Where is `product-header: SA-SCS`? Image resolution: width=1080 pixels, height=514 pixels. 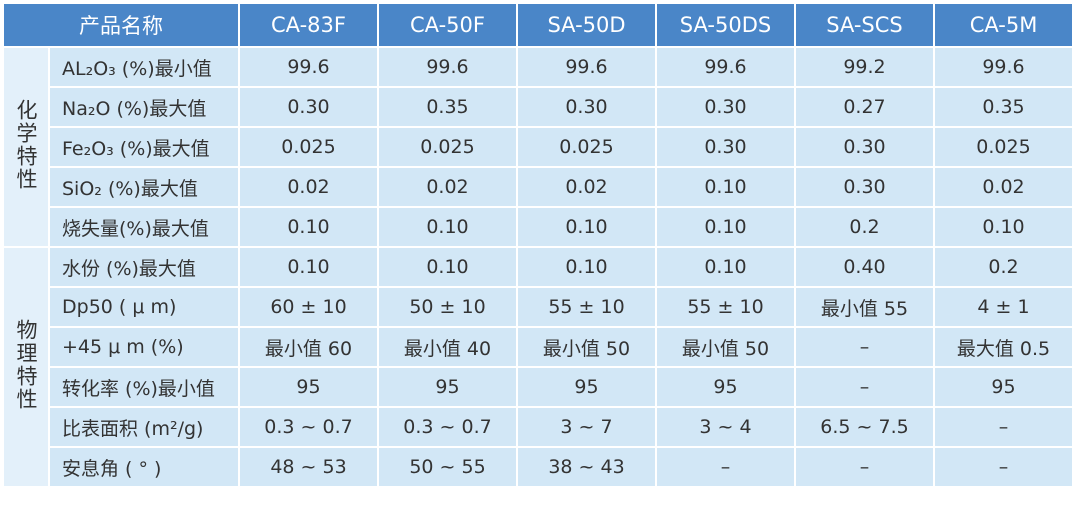
product-header: SA-SCS is located at coordinates (864, 25).